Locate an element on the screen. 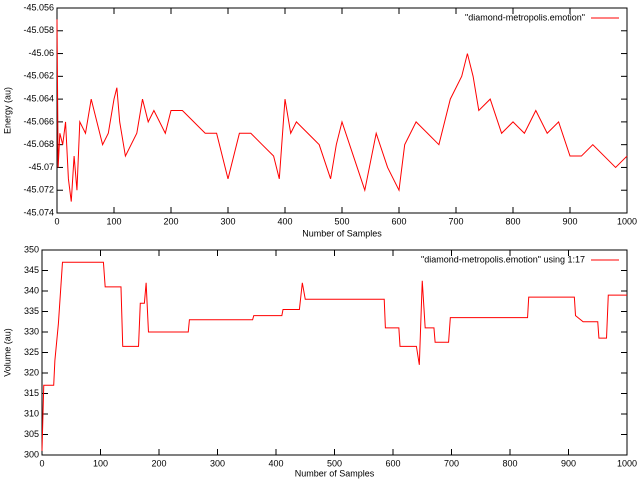 This screenshot has width=640, height=480. y-tick-label: 325 is located at coordinates (31, 352).